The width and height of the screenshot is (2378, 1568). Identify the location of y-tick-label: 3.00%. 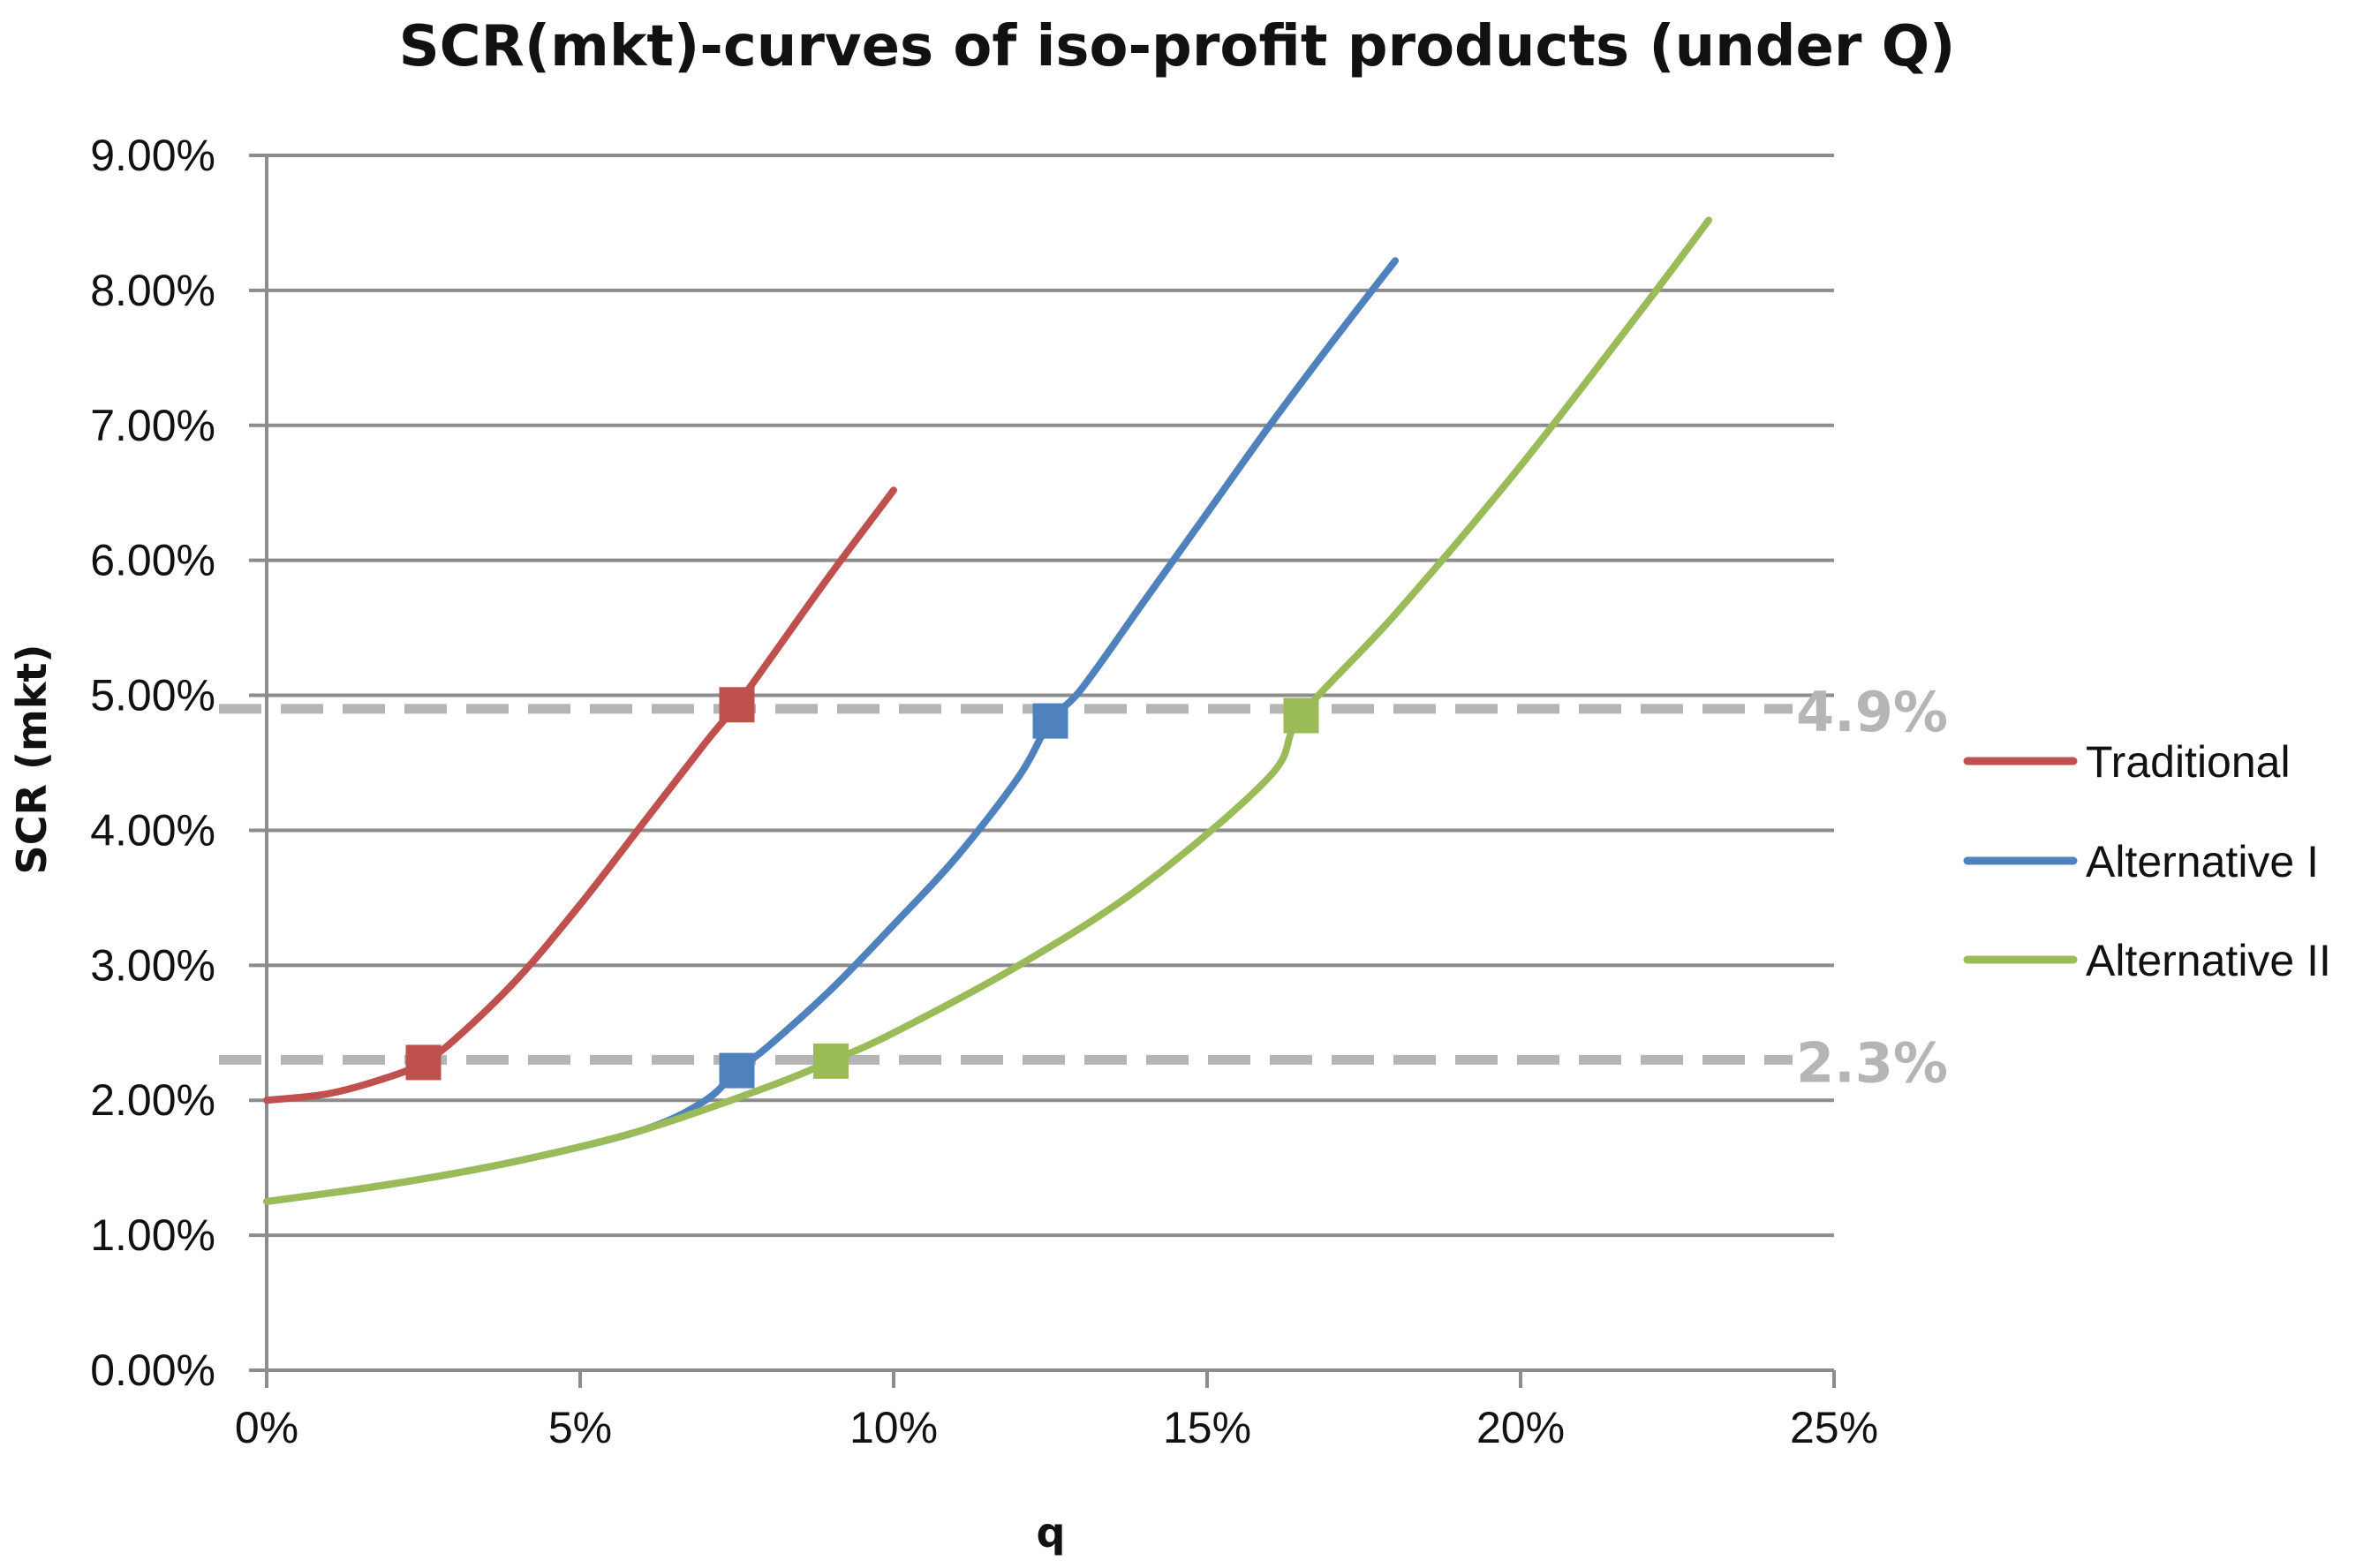
(152, 965).